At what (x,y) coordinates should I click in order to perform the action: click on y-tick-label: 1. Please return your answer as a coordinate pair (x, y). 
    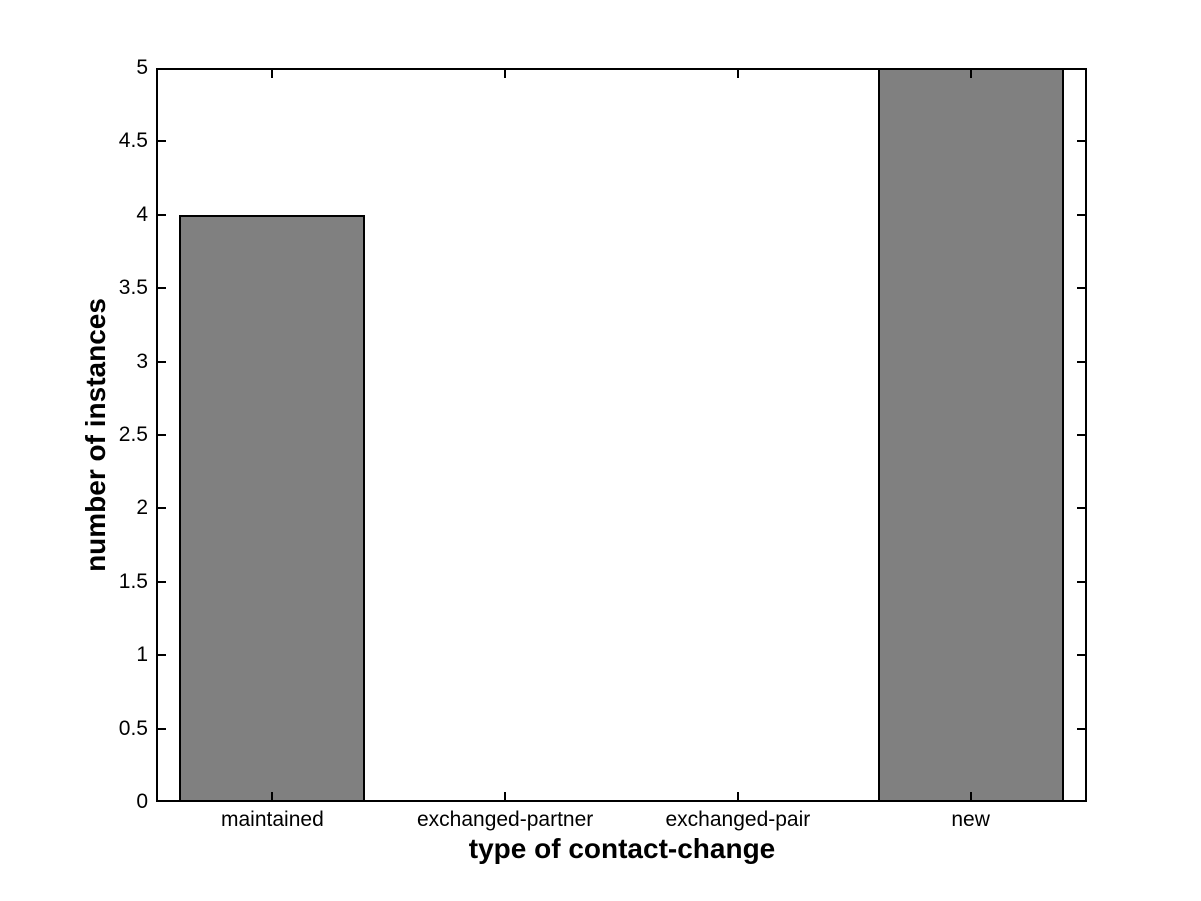
    Looking at the image, I should click on (142, 655).